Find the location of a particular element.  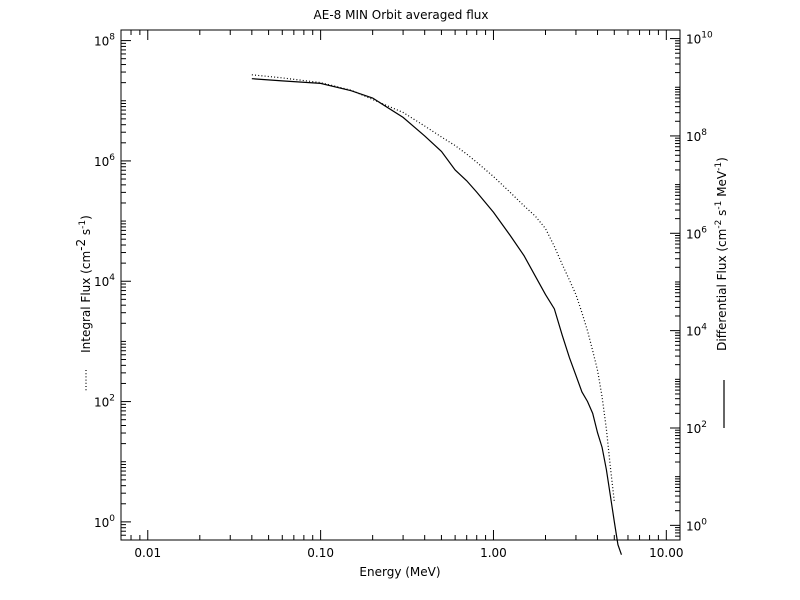

right-tick-label-exp: 2 is located at coordinates (704, 425).